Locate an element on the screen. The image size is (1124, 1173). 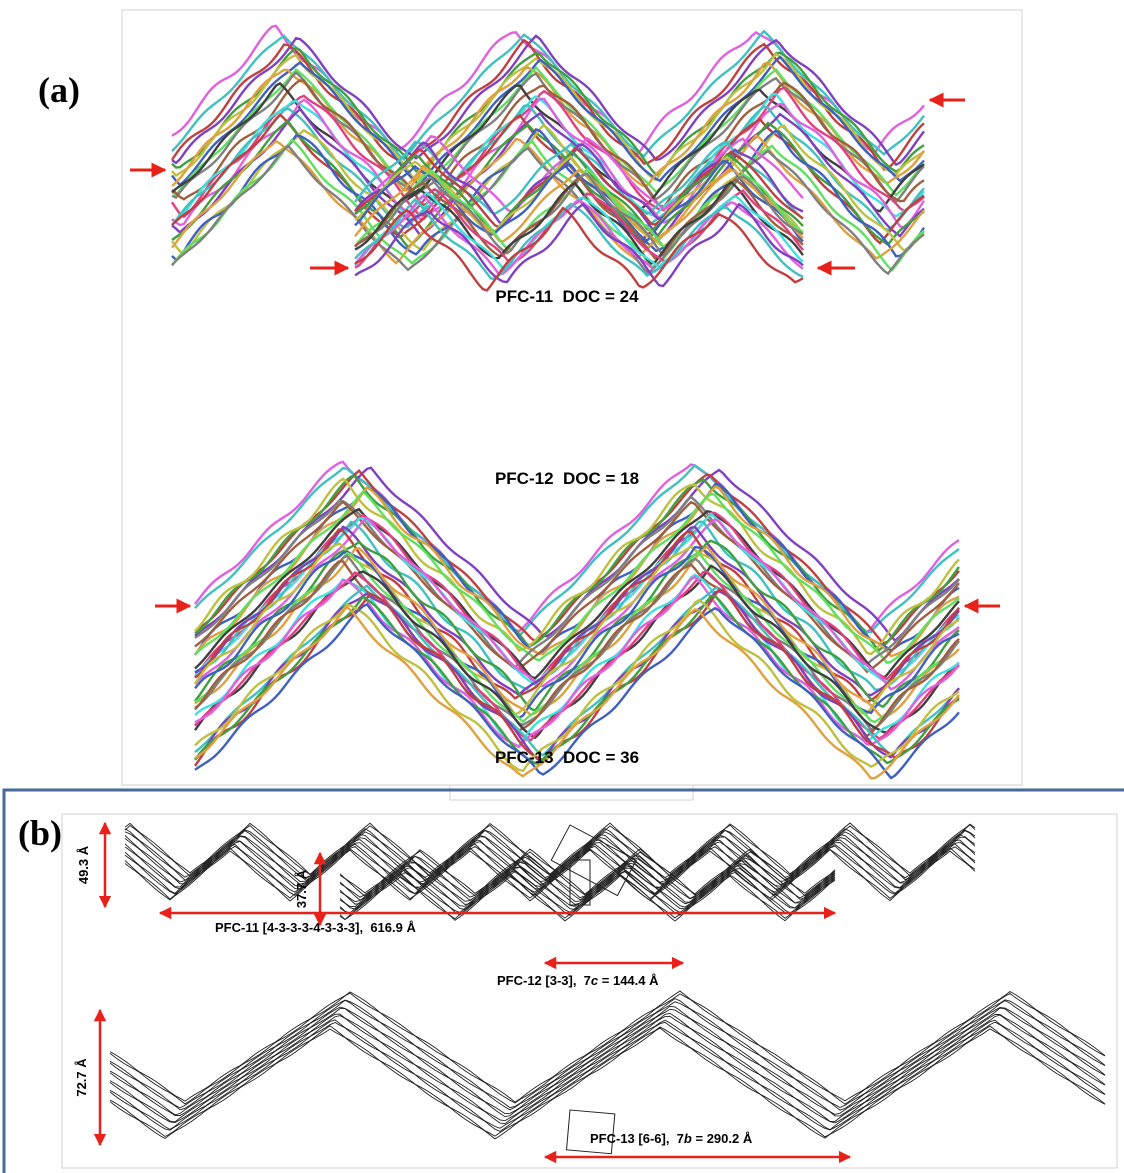
length-label-part: c is located at coordinates (595, 980).